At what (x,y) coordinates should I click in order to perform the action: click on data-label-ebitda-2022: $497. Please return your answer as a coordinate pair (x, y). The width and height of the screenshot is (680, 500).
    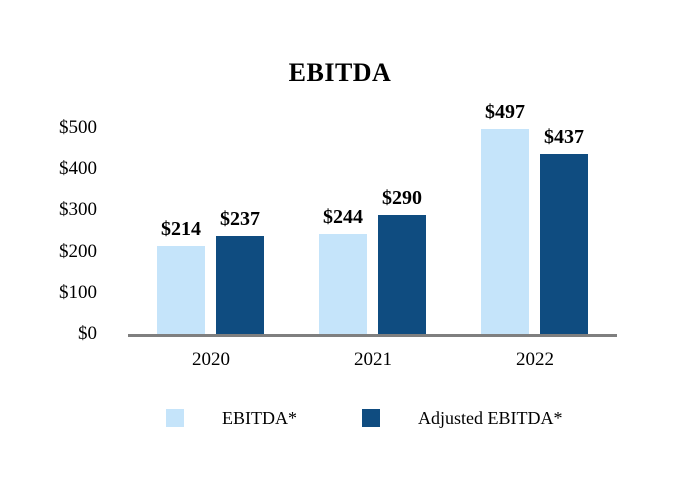
    Looking at the image, I should click on (505, 112).